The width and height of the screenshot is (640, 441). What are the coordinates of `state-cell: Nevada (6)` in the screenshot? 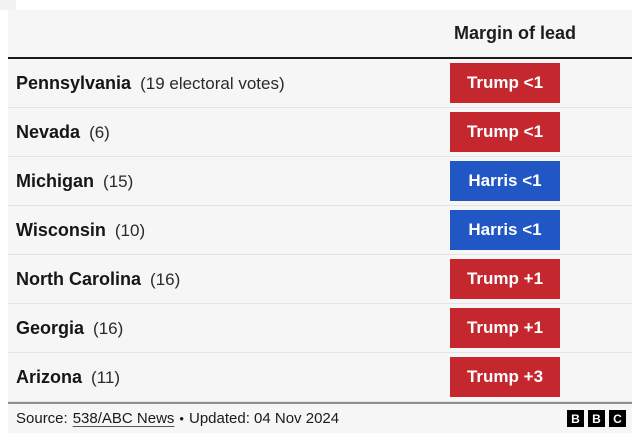 It's located at (233, 132).